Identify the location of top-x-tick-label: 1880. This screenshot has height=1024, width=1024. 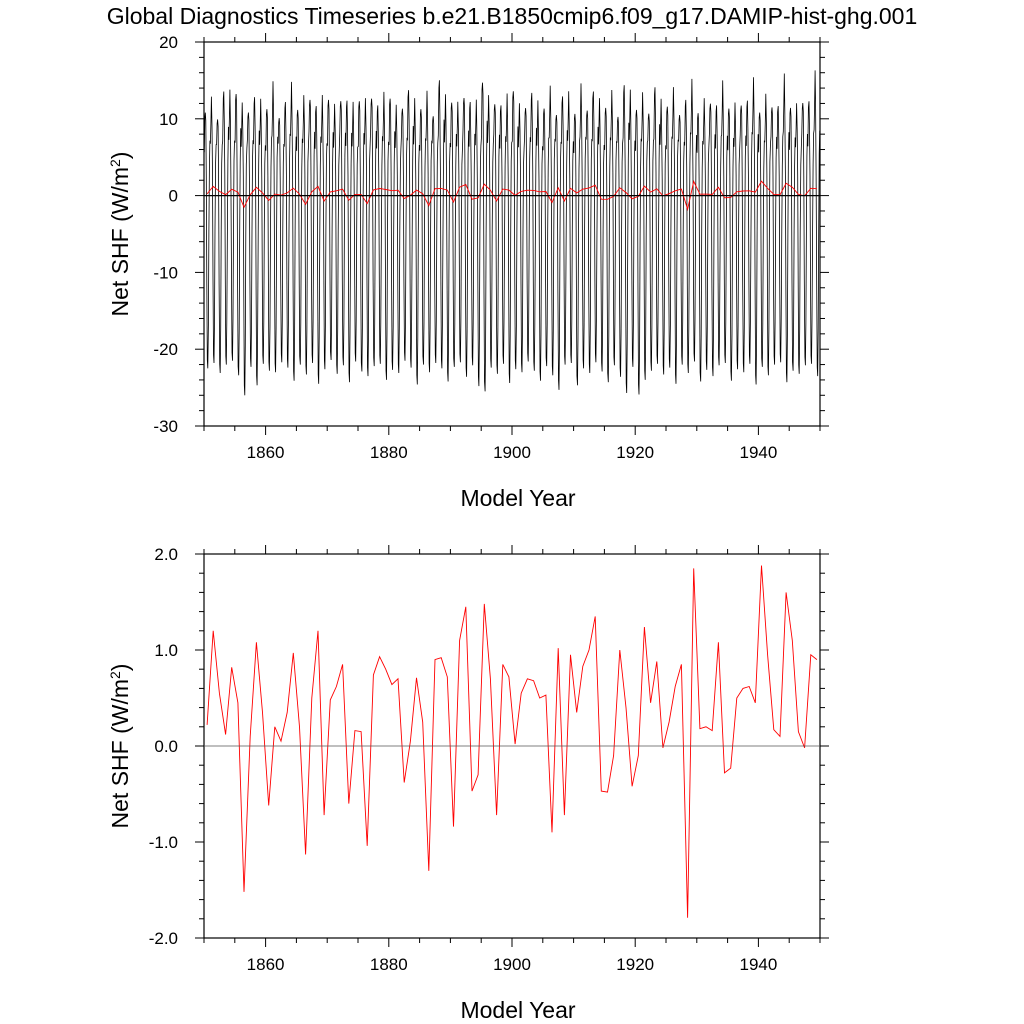
(389, 452).